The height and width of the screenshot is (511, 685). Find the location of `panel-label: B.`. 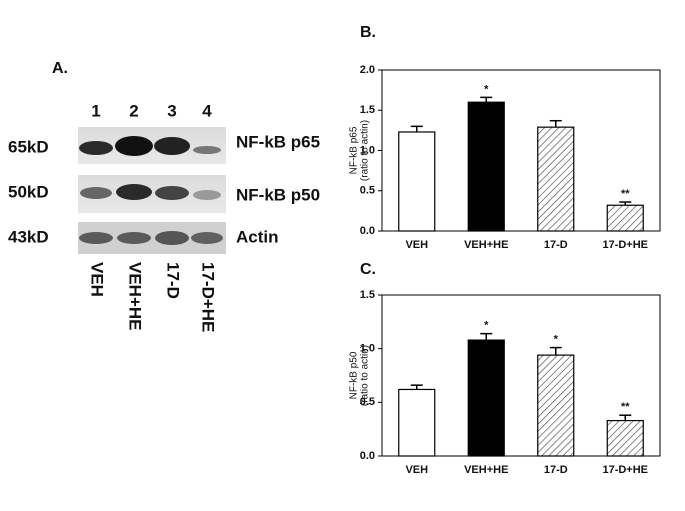

panel-label: B. is located at coordinates (368, 32).